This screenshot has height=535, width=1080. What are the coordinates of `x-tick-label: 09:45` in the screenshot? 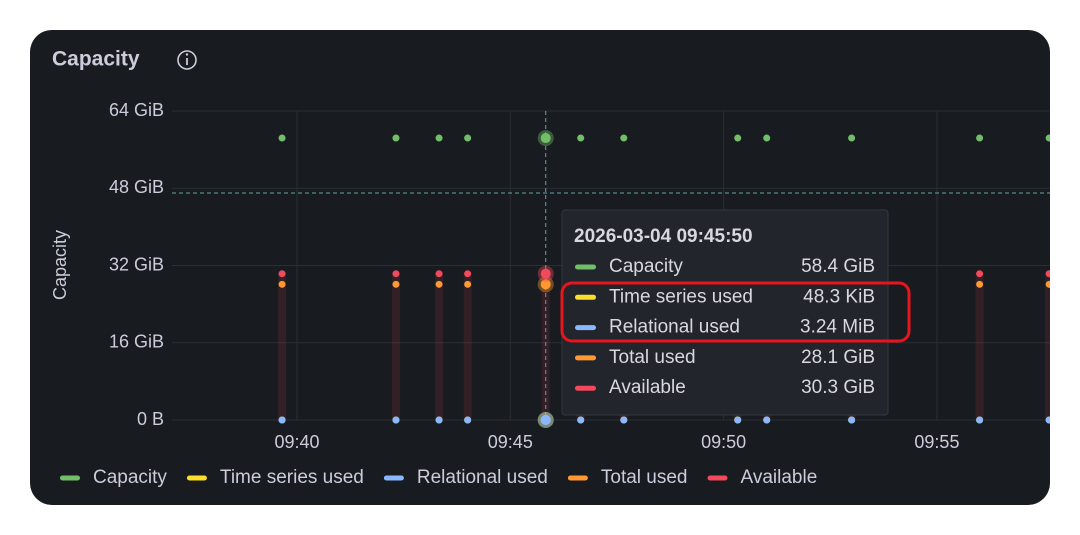 It's located at (510, 442).